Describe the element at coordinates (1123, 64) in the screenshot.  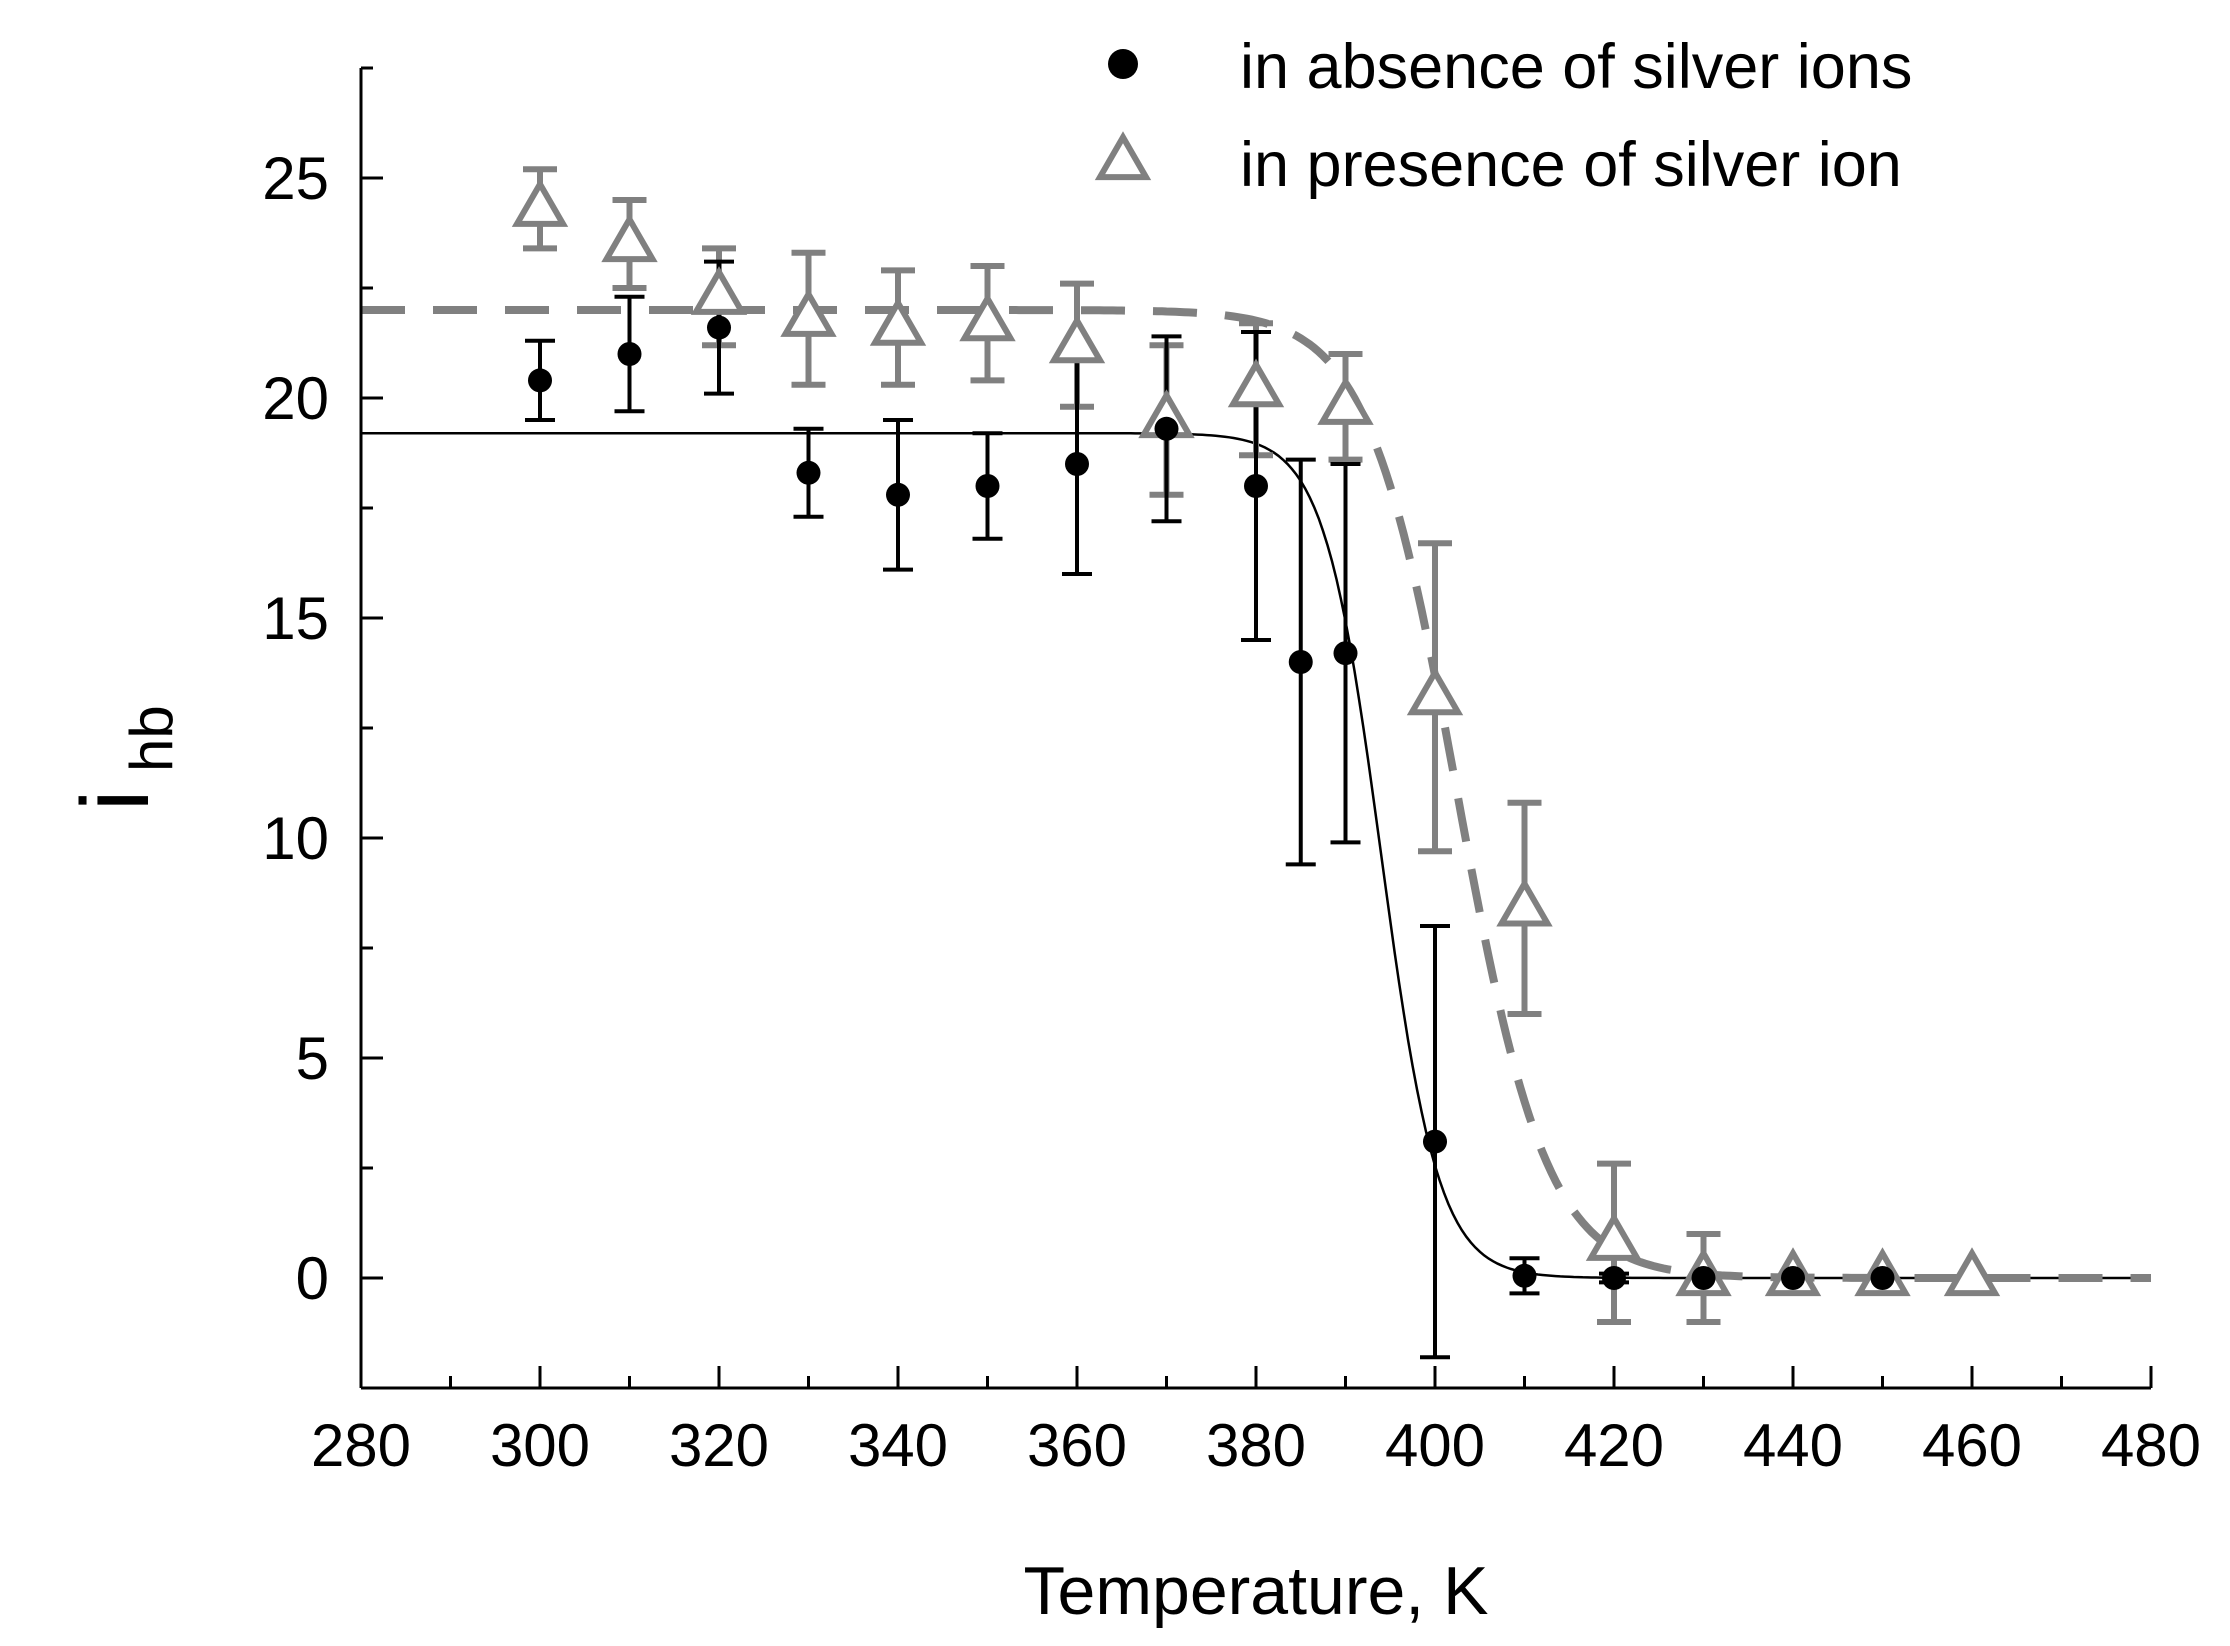
I see `legend-marker-circle` at that location.